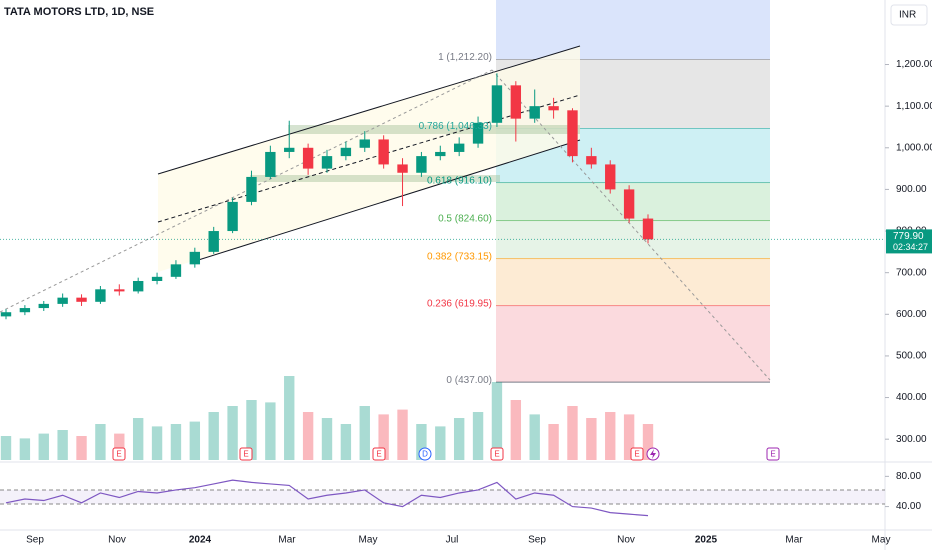  What do you see at coordinates (908, 506) in the screenshot?
I see `rsi-tick-label: 40.00` at bounding box center [908, 506].